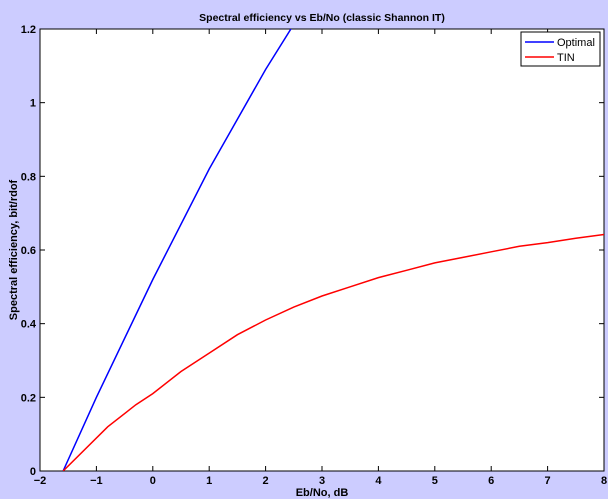 The image size is (608, 499). I want to click on x-tick-label: 2, so click(266, 481).